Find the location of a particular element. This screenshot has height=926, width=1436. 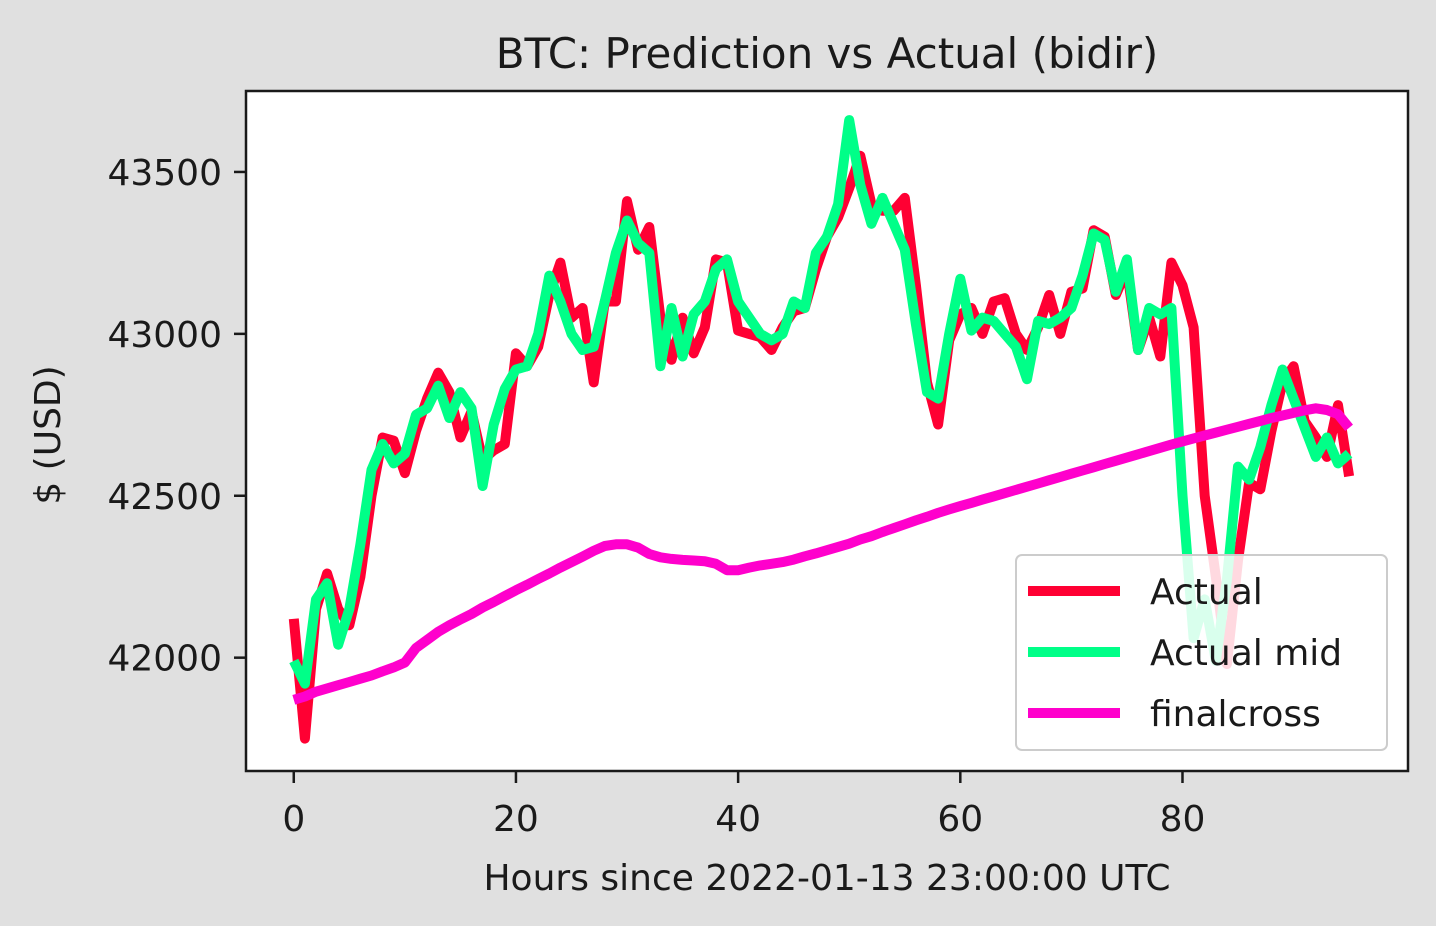

legend-label: Actual mid is located at coordinates (1246, 653).